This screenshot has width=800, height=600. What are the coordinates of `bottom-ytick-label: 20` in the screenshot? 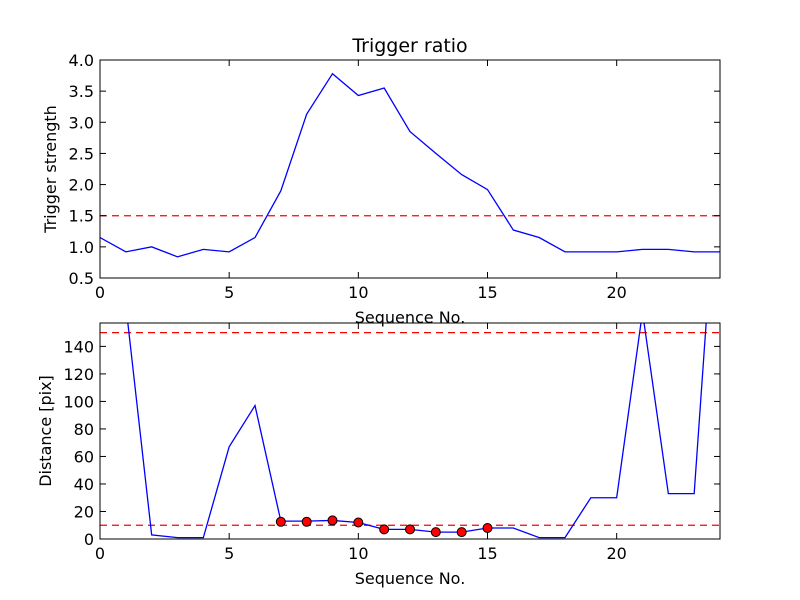 It's located at (84, 511).